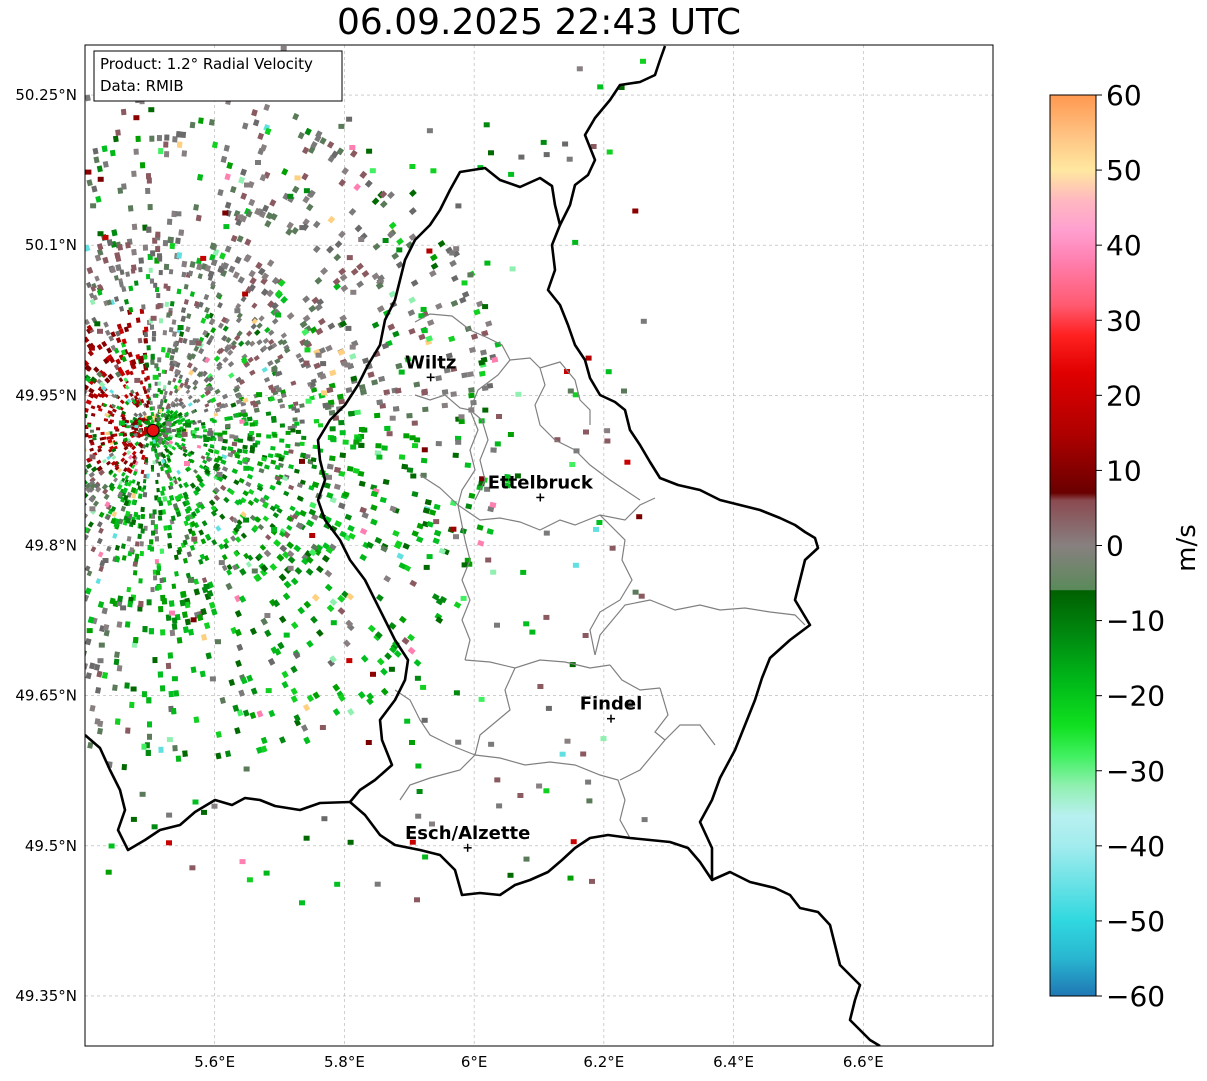 This screenshot has width=1207, height=1081. I want to click on lon-tick-label: 6°E, so click(474, 1062).